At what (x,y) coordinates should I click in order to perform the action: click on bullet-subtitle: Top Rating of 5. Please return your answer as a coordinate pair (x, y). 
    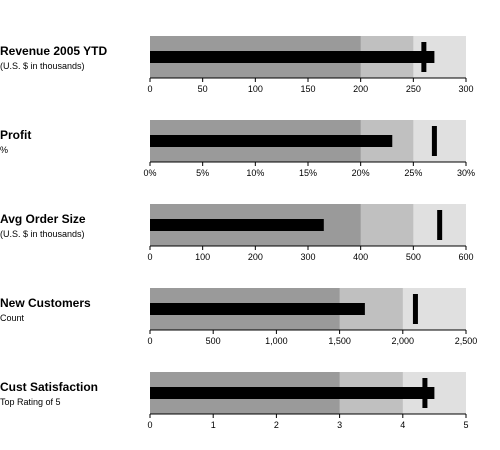
    Looking at the image, I should click on (30, 402).